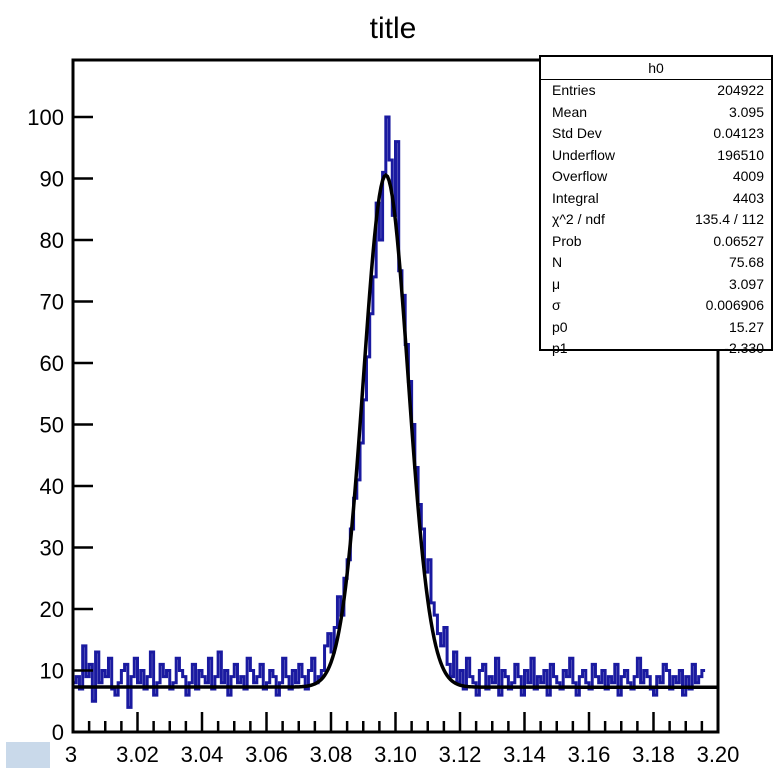 This screenshot has width=777, height=769. Describe the element at coordinates (52, 179) in the screenshot. I see `y-tick-label: 90` at that location.